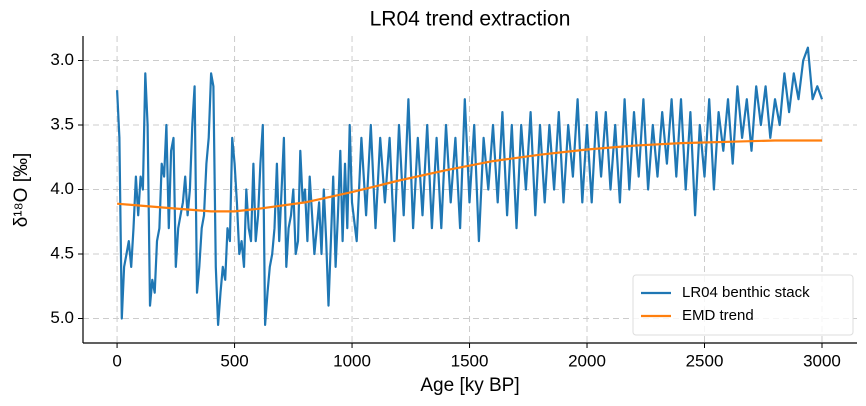  I want to click on legend: LR04 benthic stack EMD trend, so click(743, 305).